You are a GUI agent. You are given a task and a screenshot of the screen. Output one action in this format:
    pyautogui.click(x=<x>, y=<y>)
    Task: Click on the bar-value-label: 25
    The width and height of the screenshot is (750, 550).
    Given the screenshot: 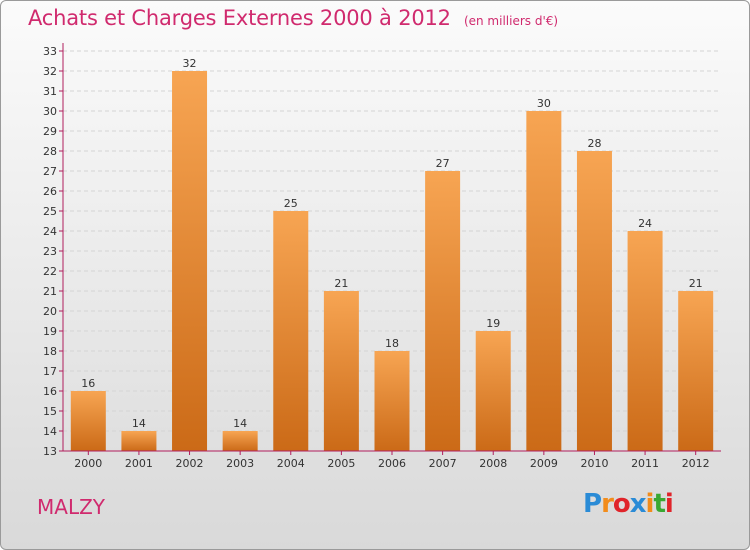 What is the action you would take?
    pyautogui.click(x=291, y=203)
    